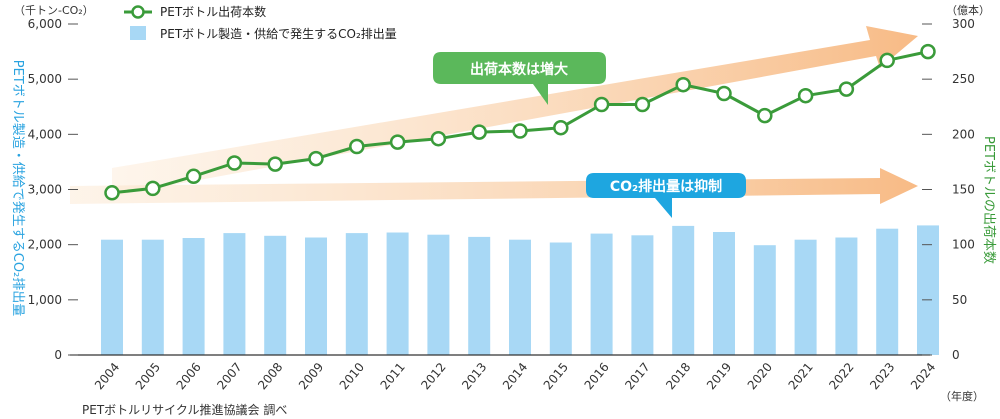 The image size is (1000, 419). Describe the element at coordinates (956, 355) in the screenshot. I see `right-tick-label: 0` at that location.